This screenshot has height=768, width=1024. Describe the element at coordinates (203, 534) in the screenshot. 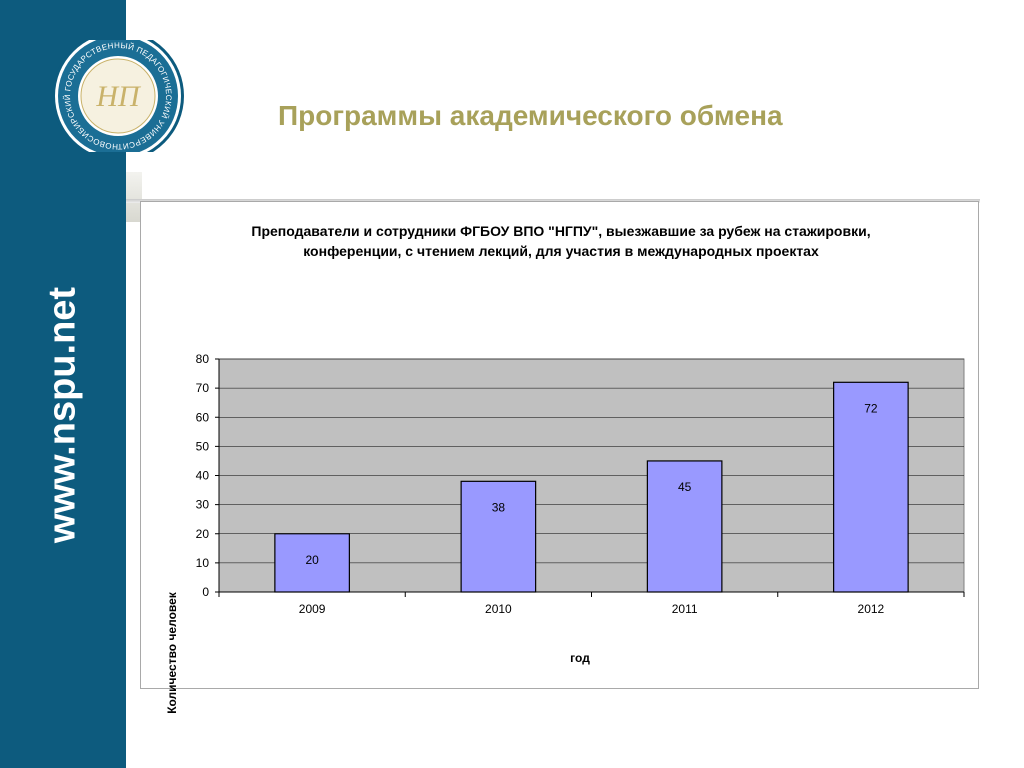

I see `y-tick-label: 20` at that location.